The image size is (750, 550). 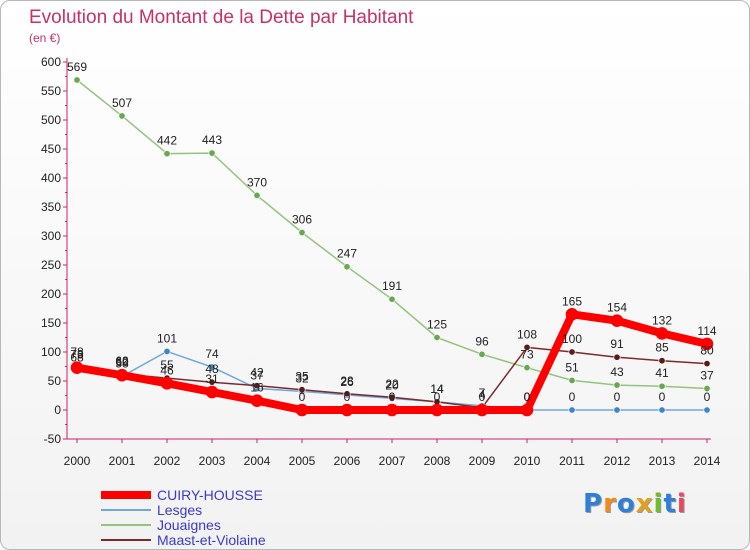 I want to click on data-label: 32, so click(x=302, y=378).